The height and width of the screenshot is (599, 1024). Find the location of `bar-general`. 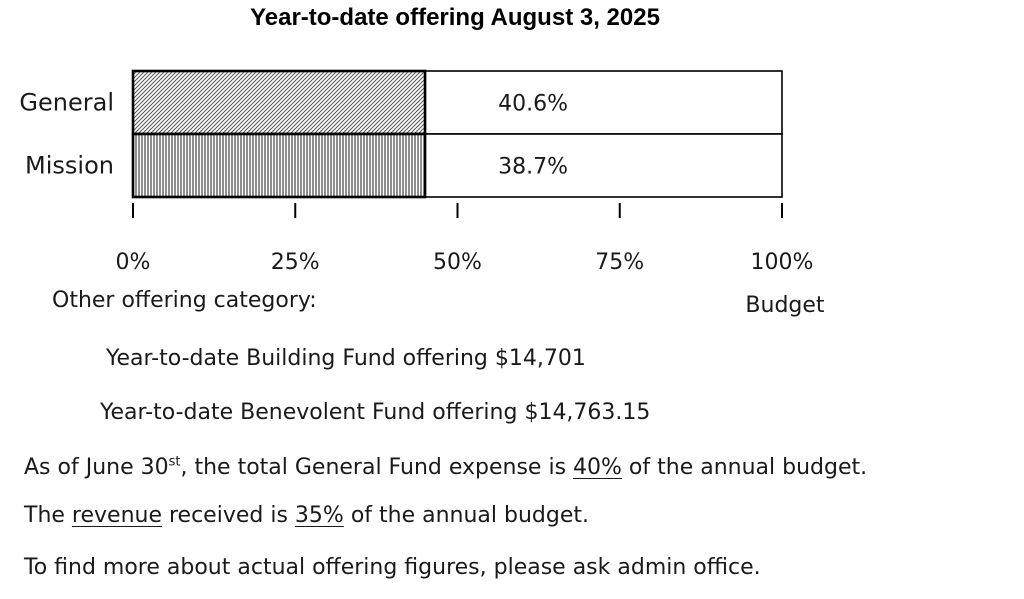

bar-general is located at coordinates (279, 102).